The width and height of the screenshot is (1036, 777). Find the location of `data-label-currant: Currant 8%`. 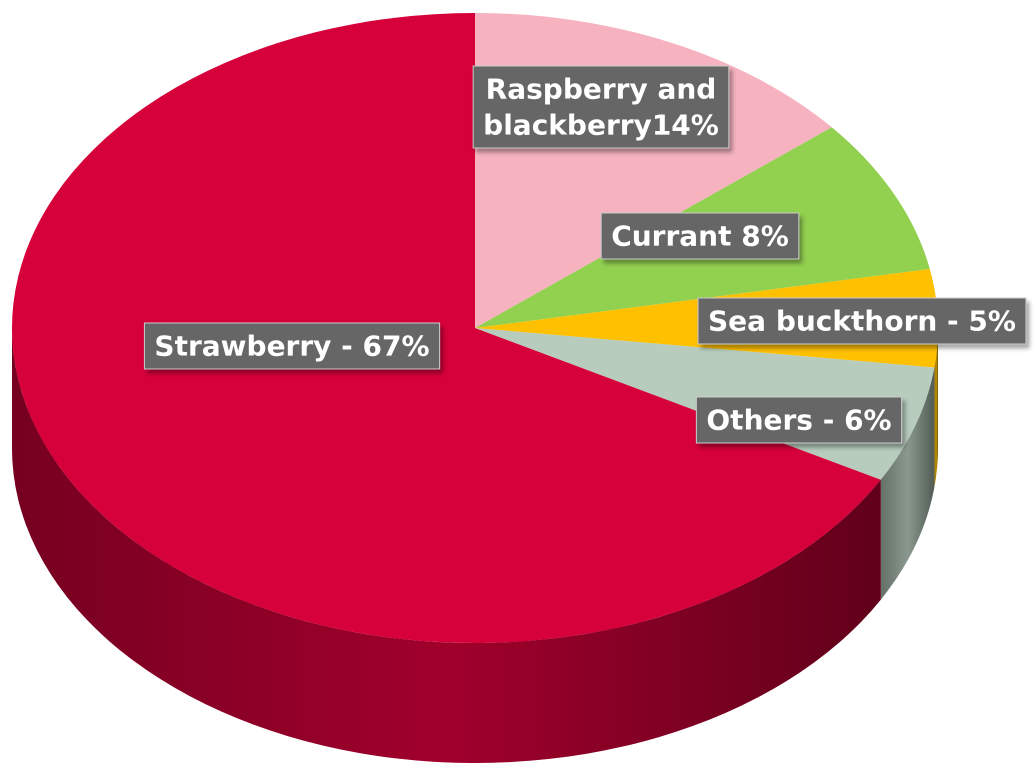

data-label-currant: Currant 8% is located at coordinates (700, 236).